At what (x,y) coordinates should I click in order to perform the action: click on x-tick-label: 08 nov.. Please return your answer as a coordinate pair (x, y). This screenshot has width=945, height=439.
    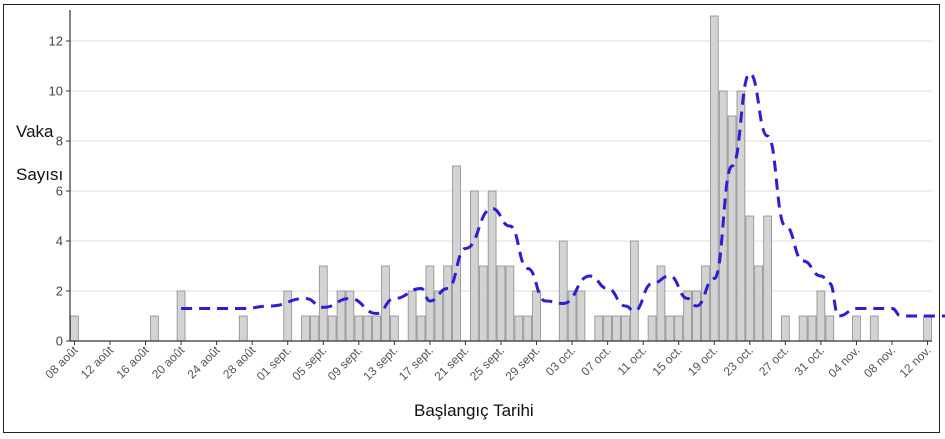
    Looking at the image, I should click on (879, 361).